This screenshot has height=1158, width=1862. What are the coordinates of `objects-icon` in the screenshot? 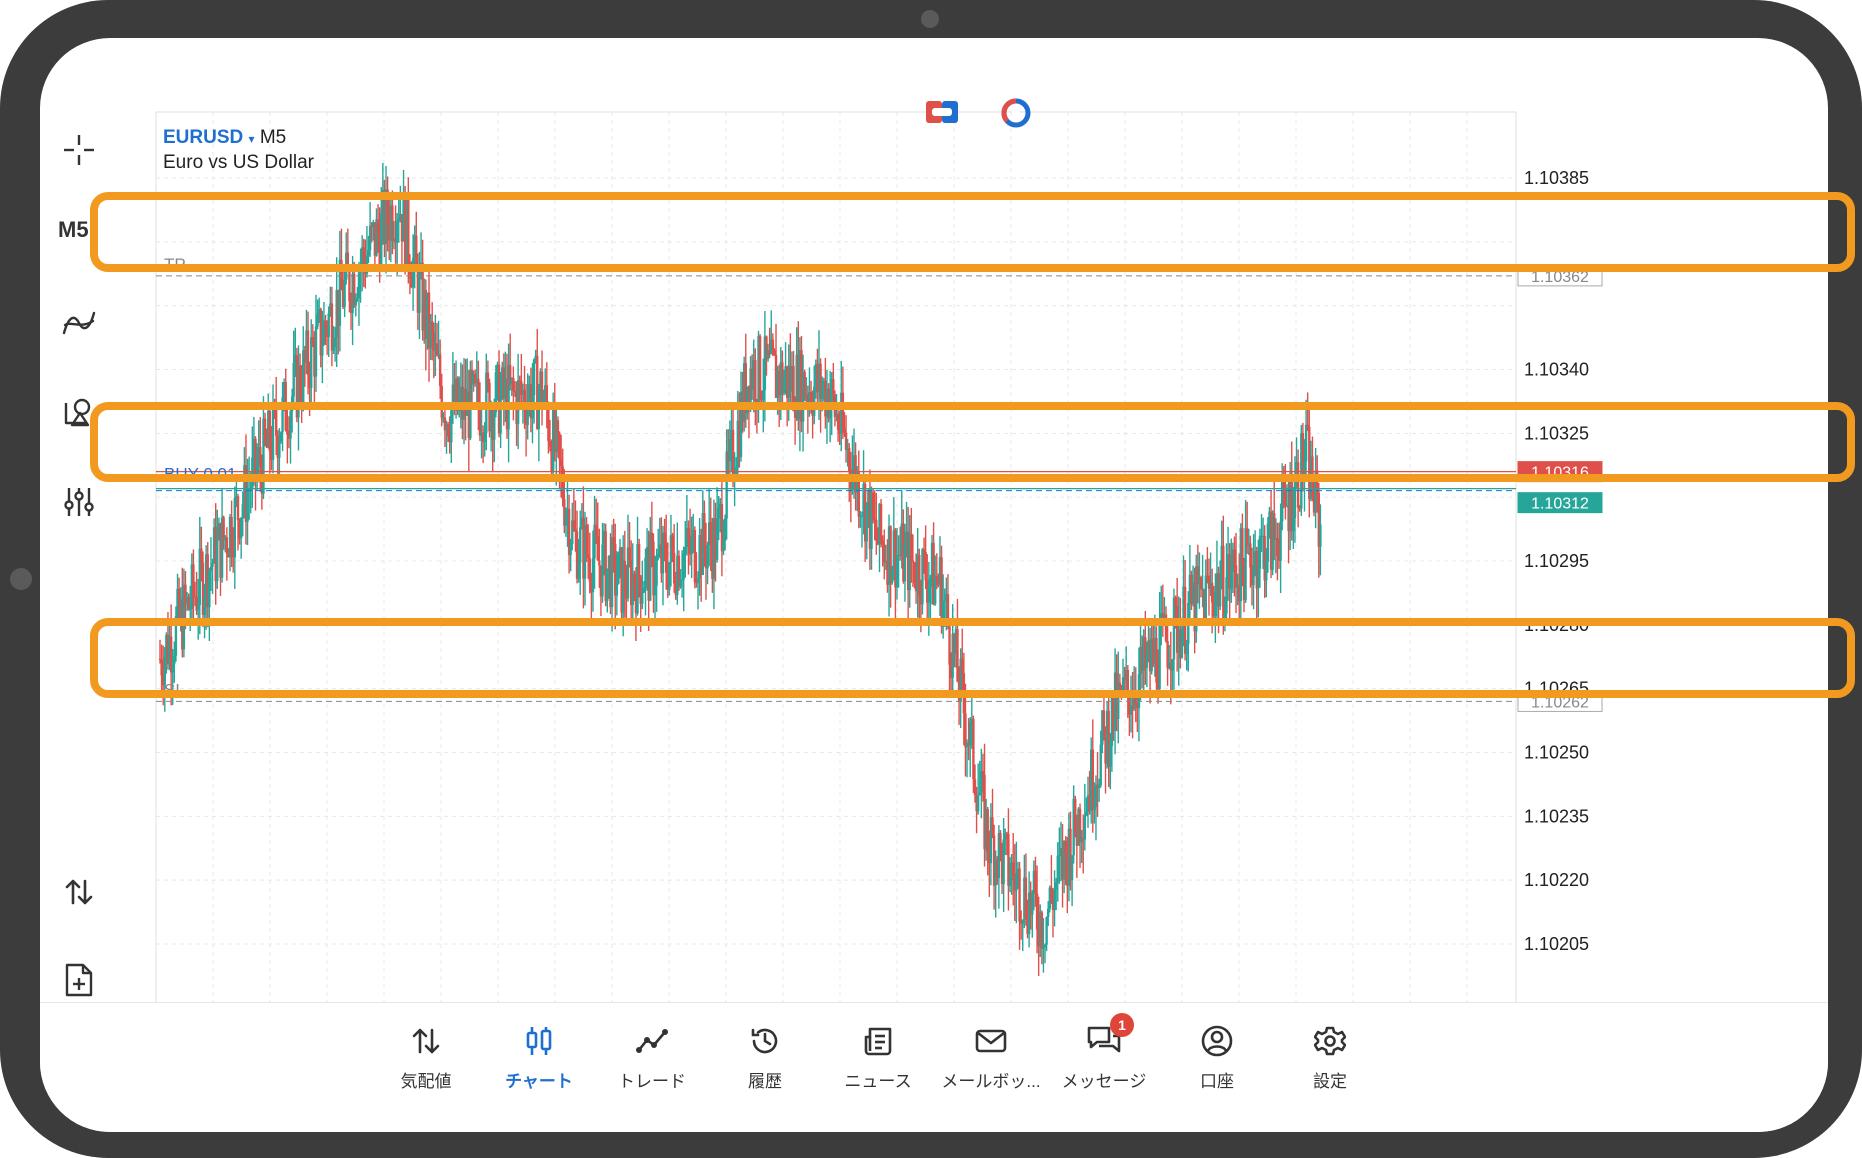 It's located at (79, 412).